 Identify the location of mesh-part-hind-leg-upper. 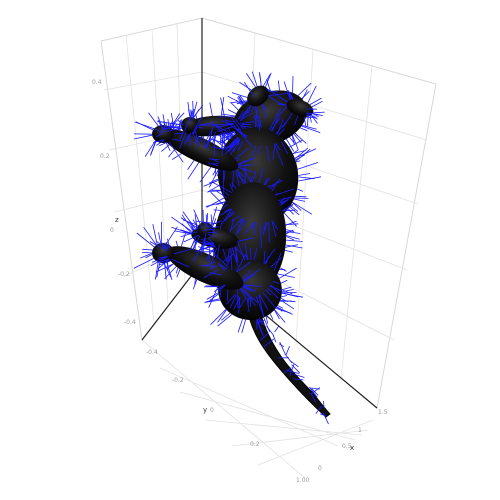
(205, 268).